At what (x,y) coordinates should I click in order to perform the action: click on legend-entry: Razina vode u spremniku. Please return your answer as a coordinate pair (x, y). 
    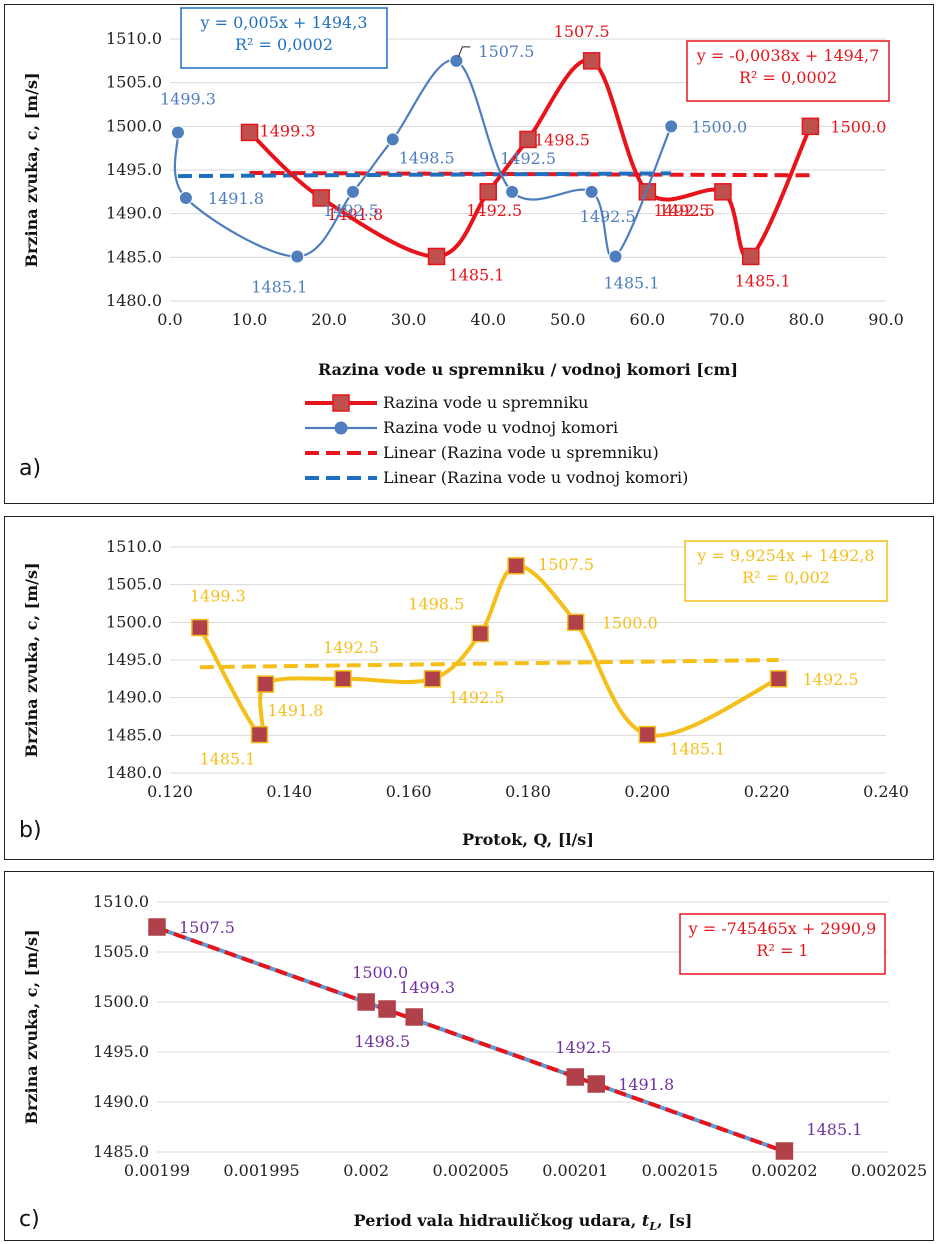
    Looking at the image, I should click on (446, 402).